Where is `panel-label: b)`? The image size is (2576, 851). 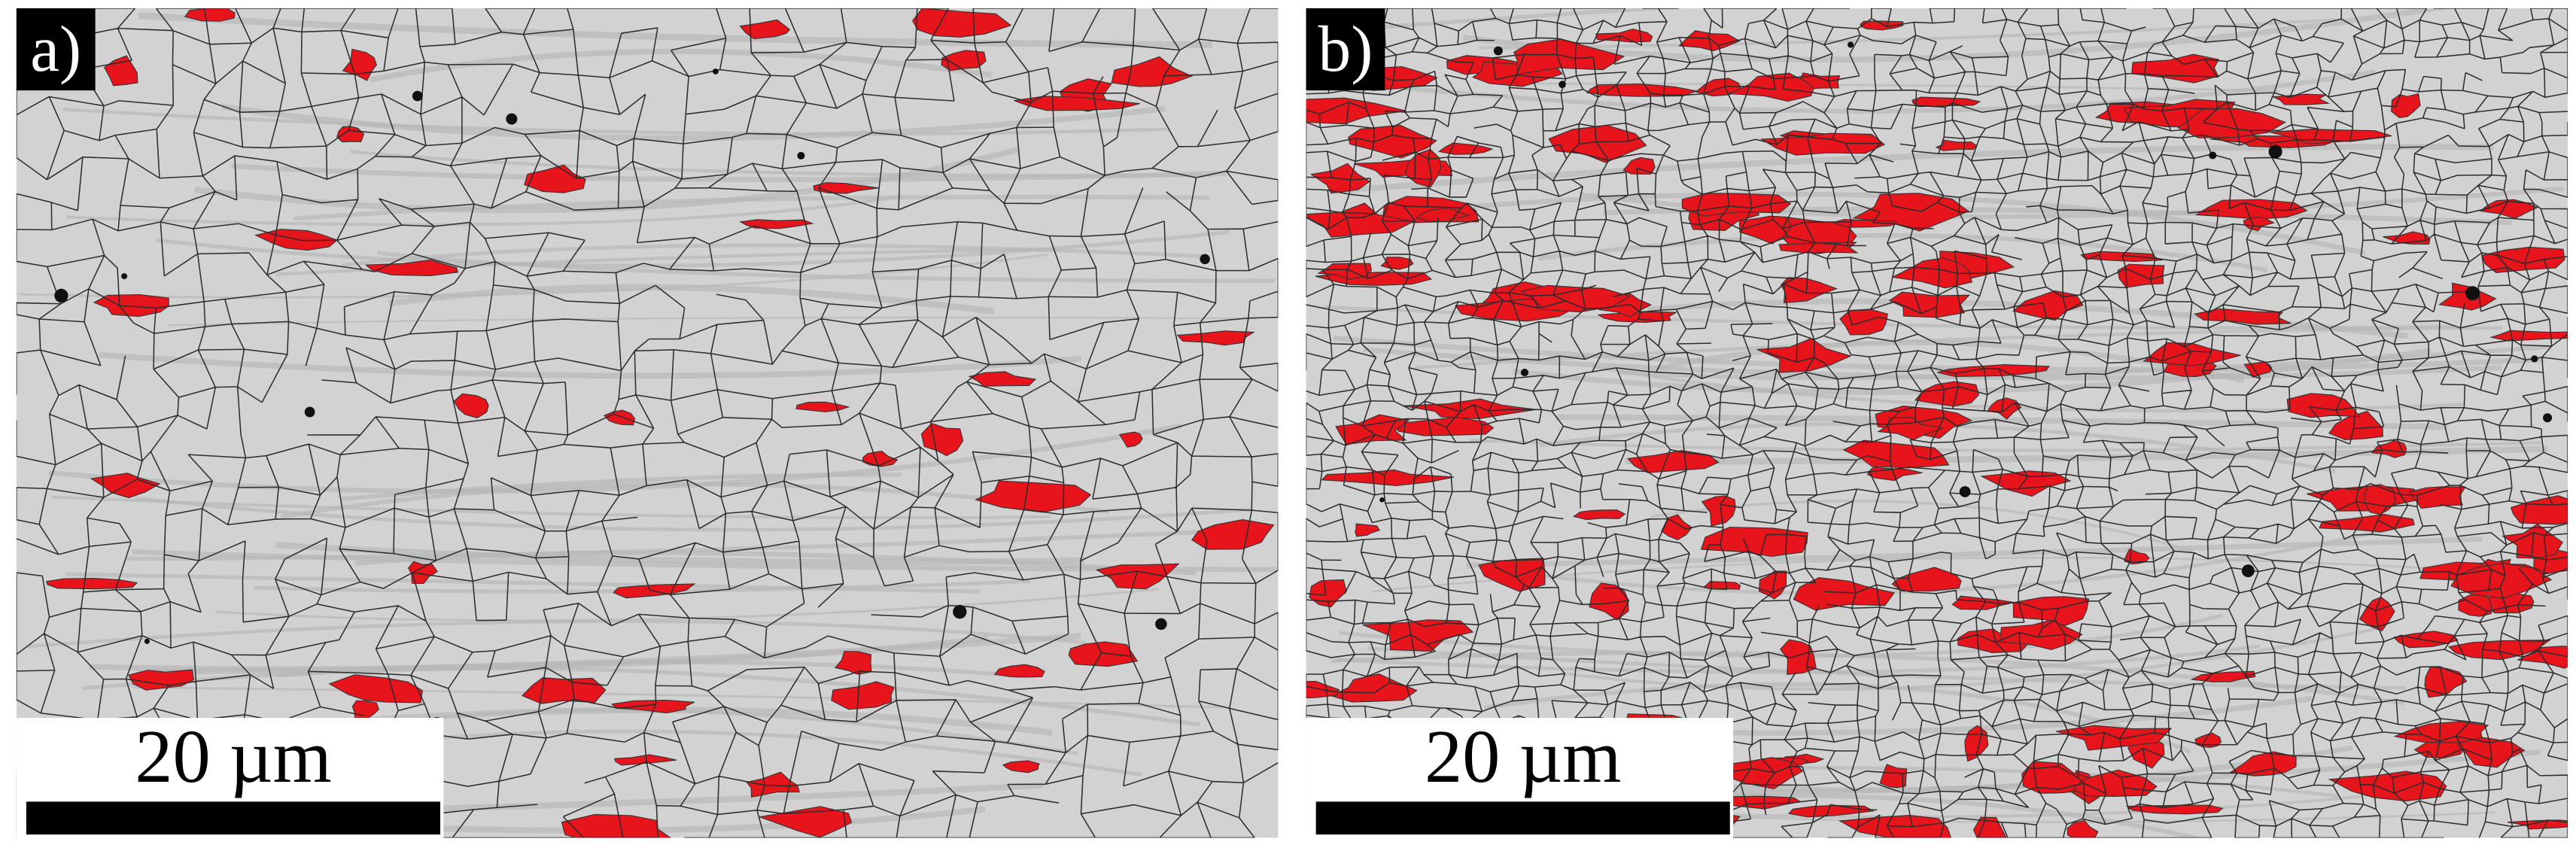 panel-label: b) is located at coordinates (1345, 48).